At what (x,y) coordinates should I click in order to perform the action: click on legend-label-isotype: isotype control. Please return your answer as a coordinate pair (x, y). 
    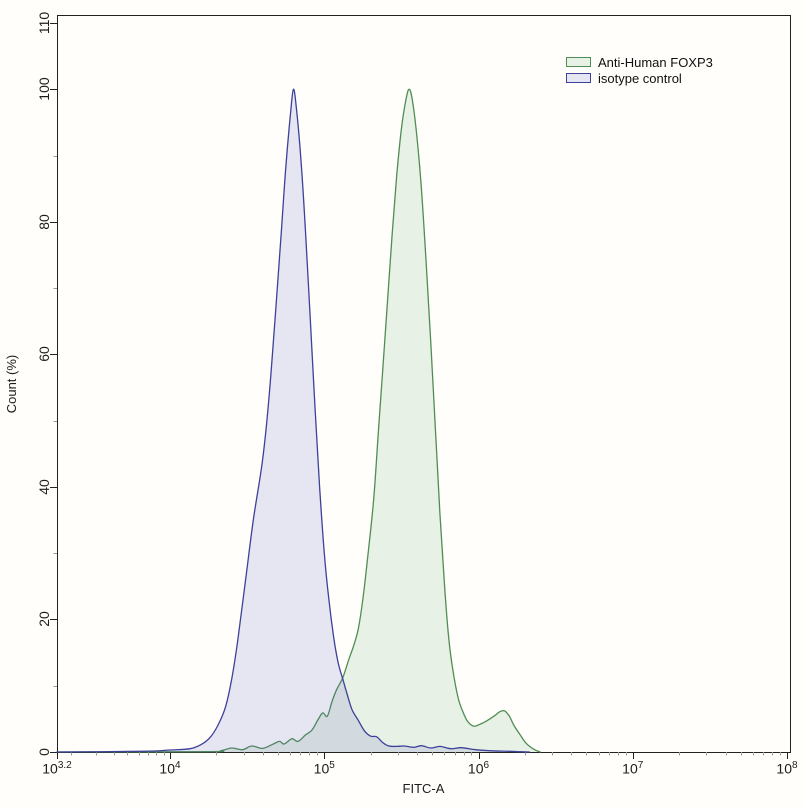
    Looking at the image, I should click on (640, 78).